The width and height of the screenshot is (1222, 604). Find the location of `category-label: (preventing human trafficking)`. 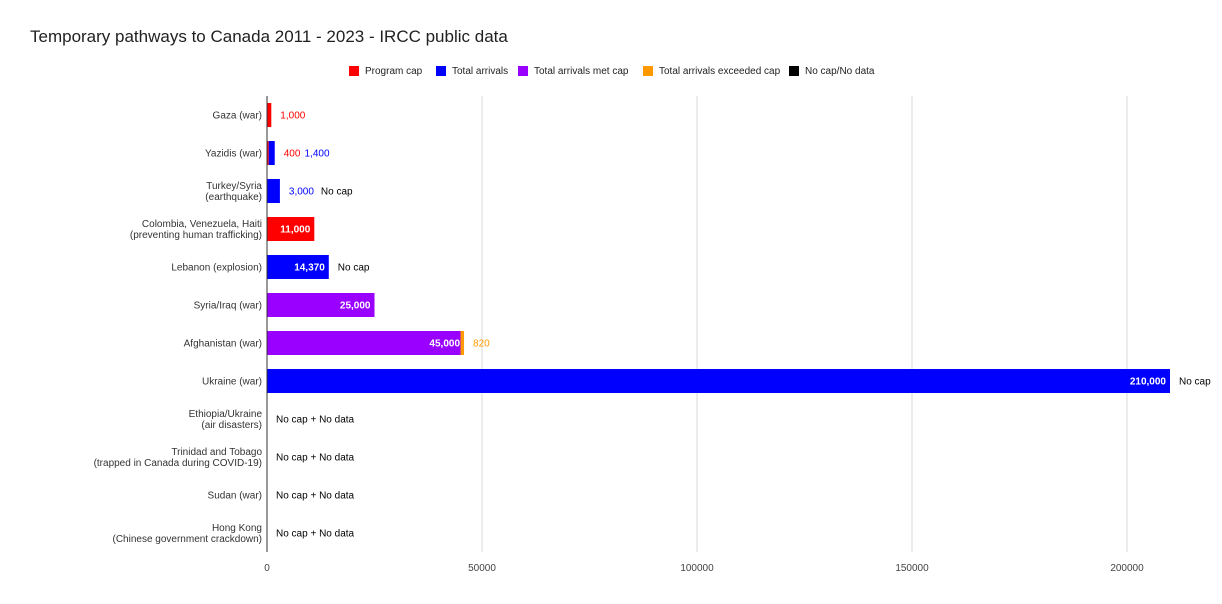

category-label: (preventing human trafficking) is located at coordinates (196, 235).